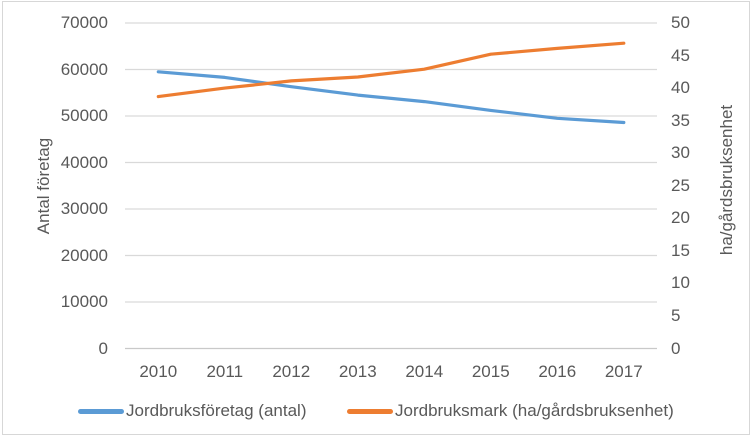  I want to click on left-axis-tick-label: 40000, so click(84, 162).